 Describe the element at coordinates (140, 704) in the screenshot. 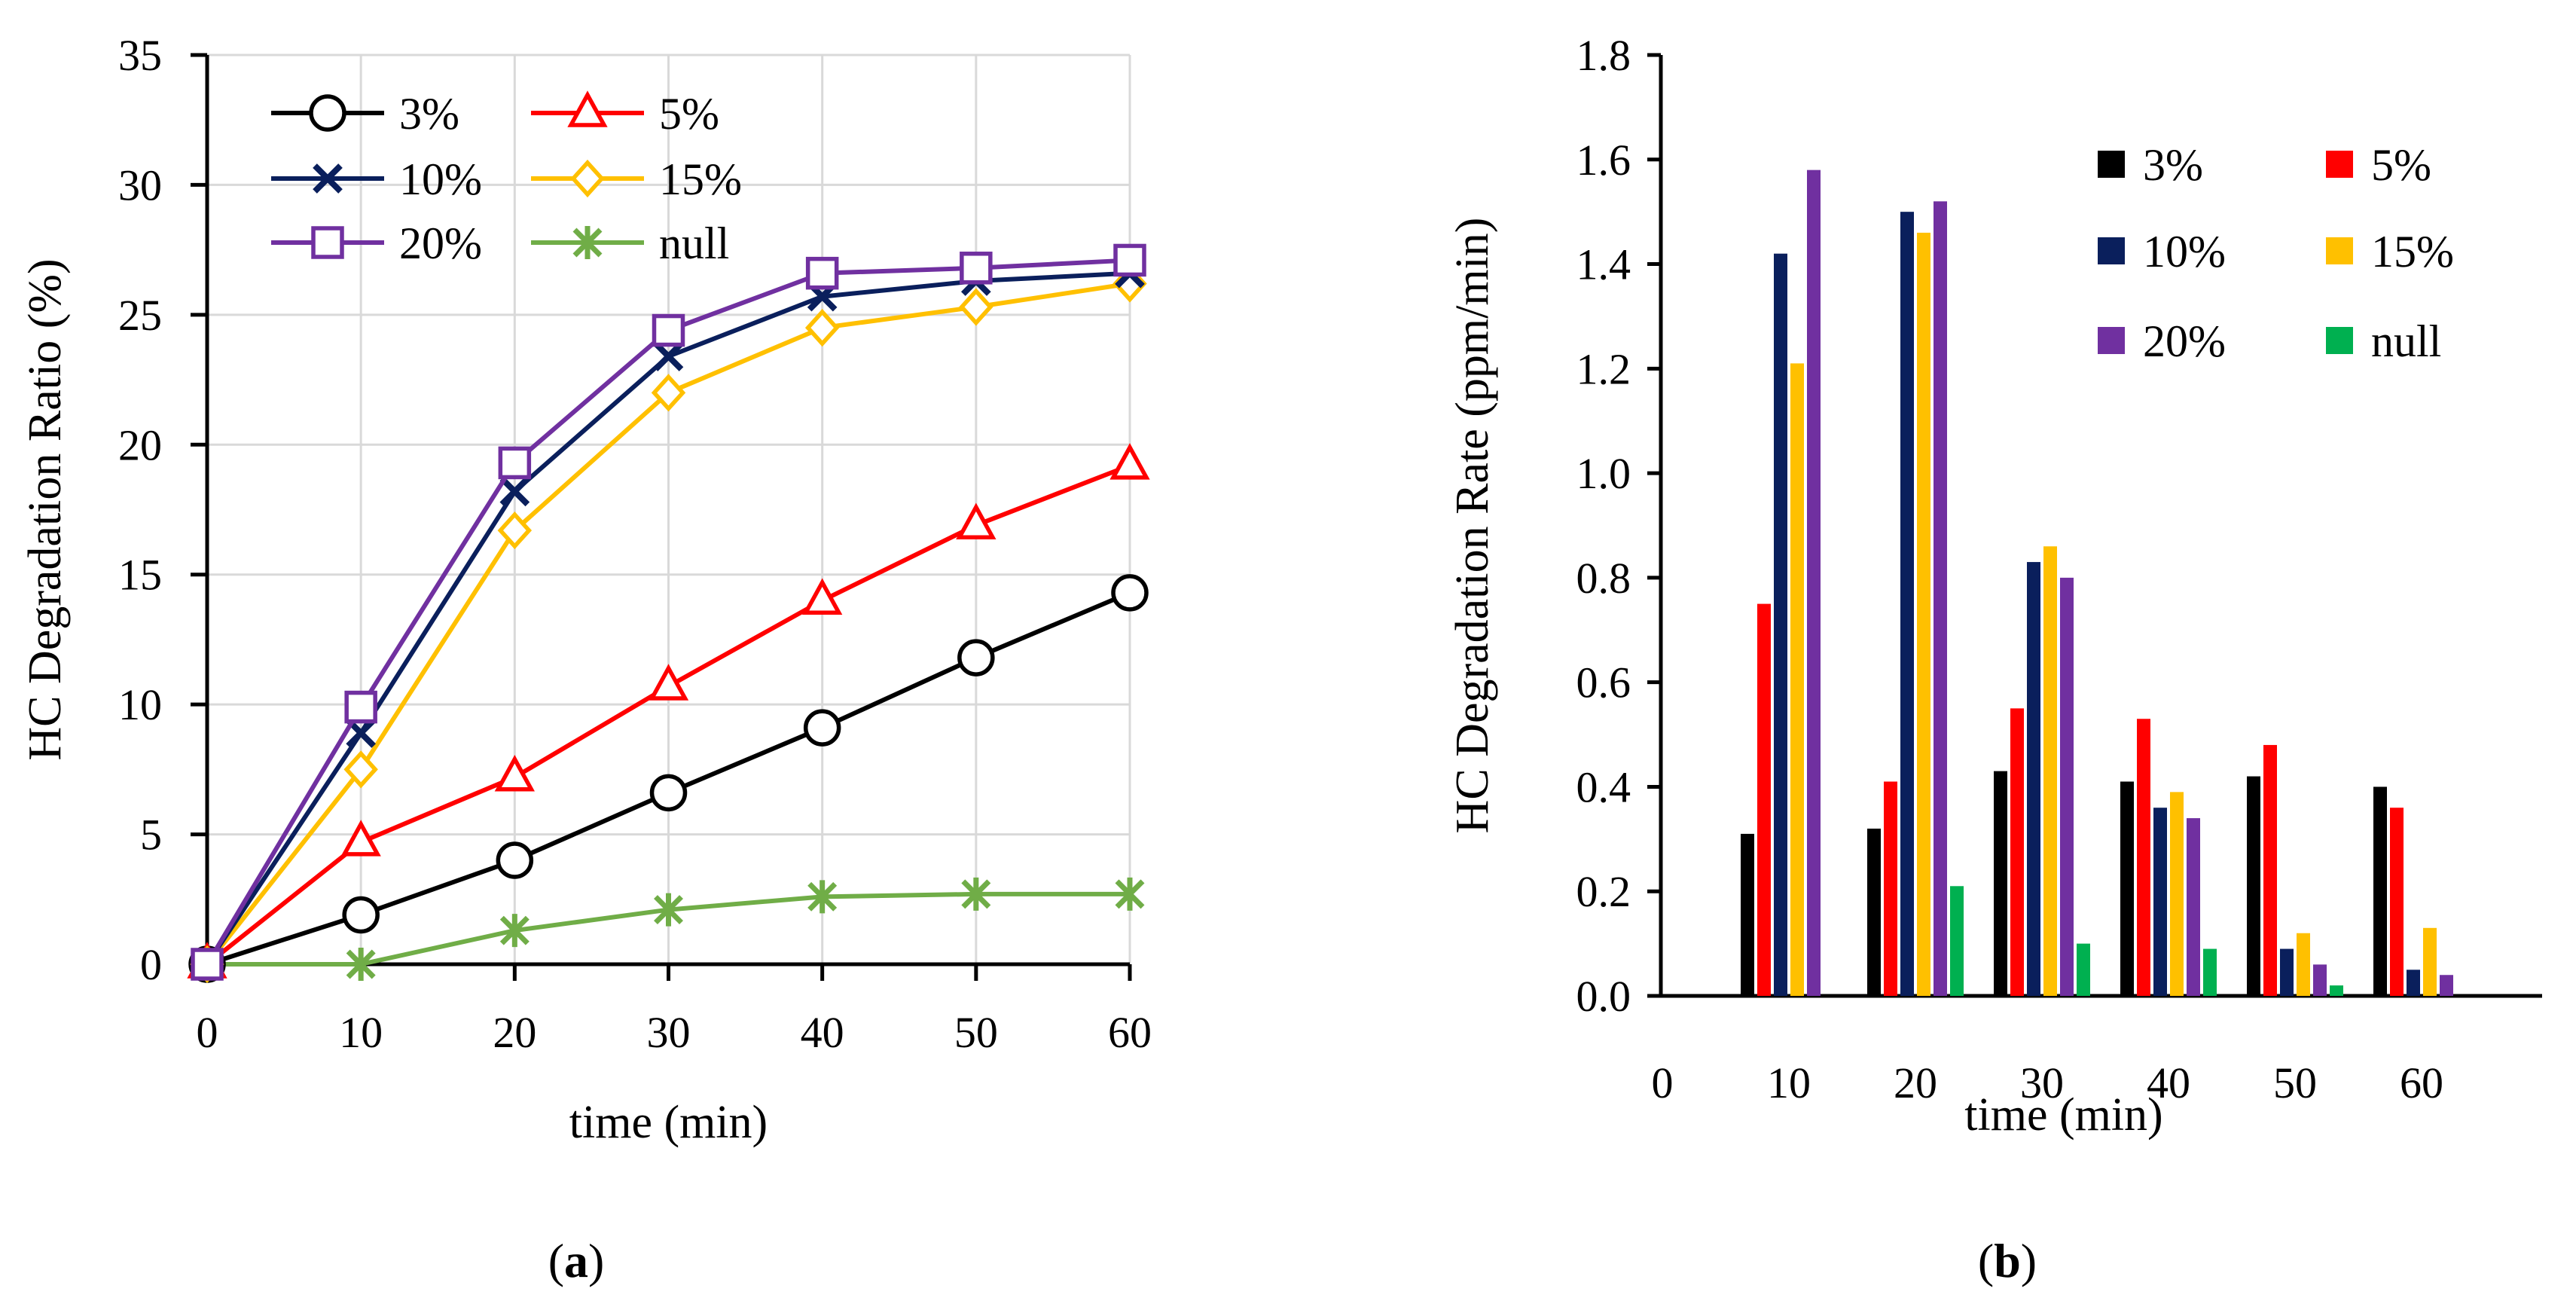

I see `y-tick-label: 10` at that location.